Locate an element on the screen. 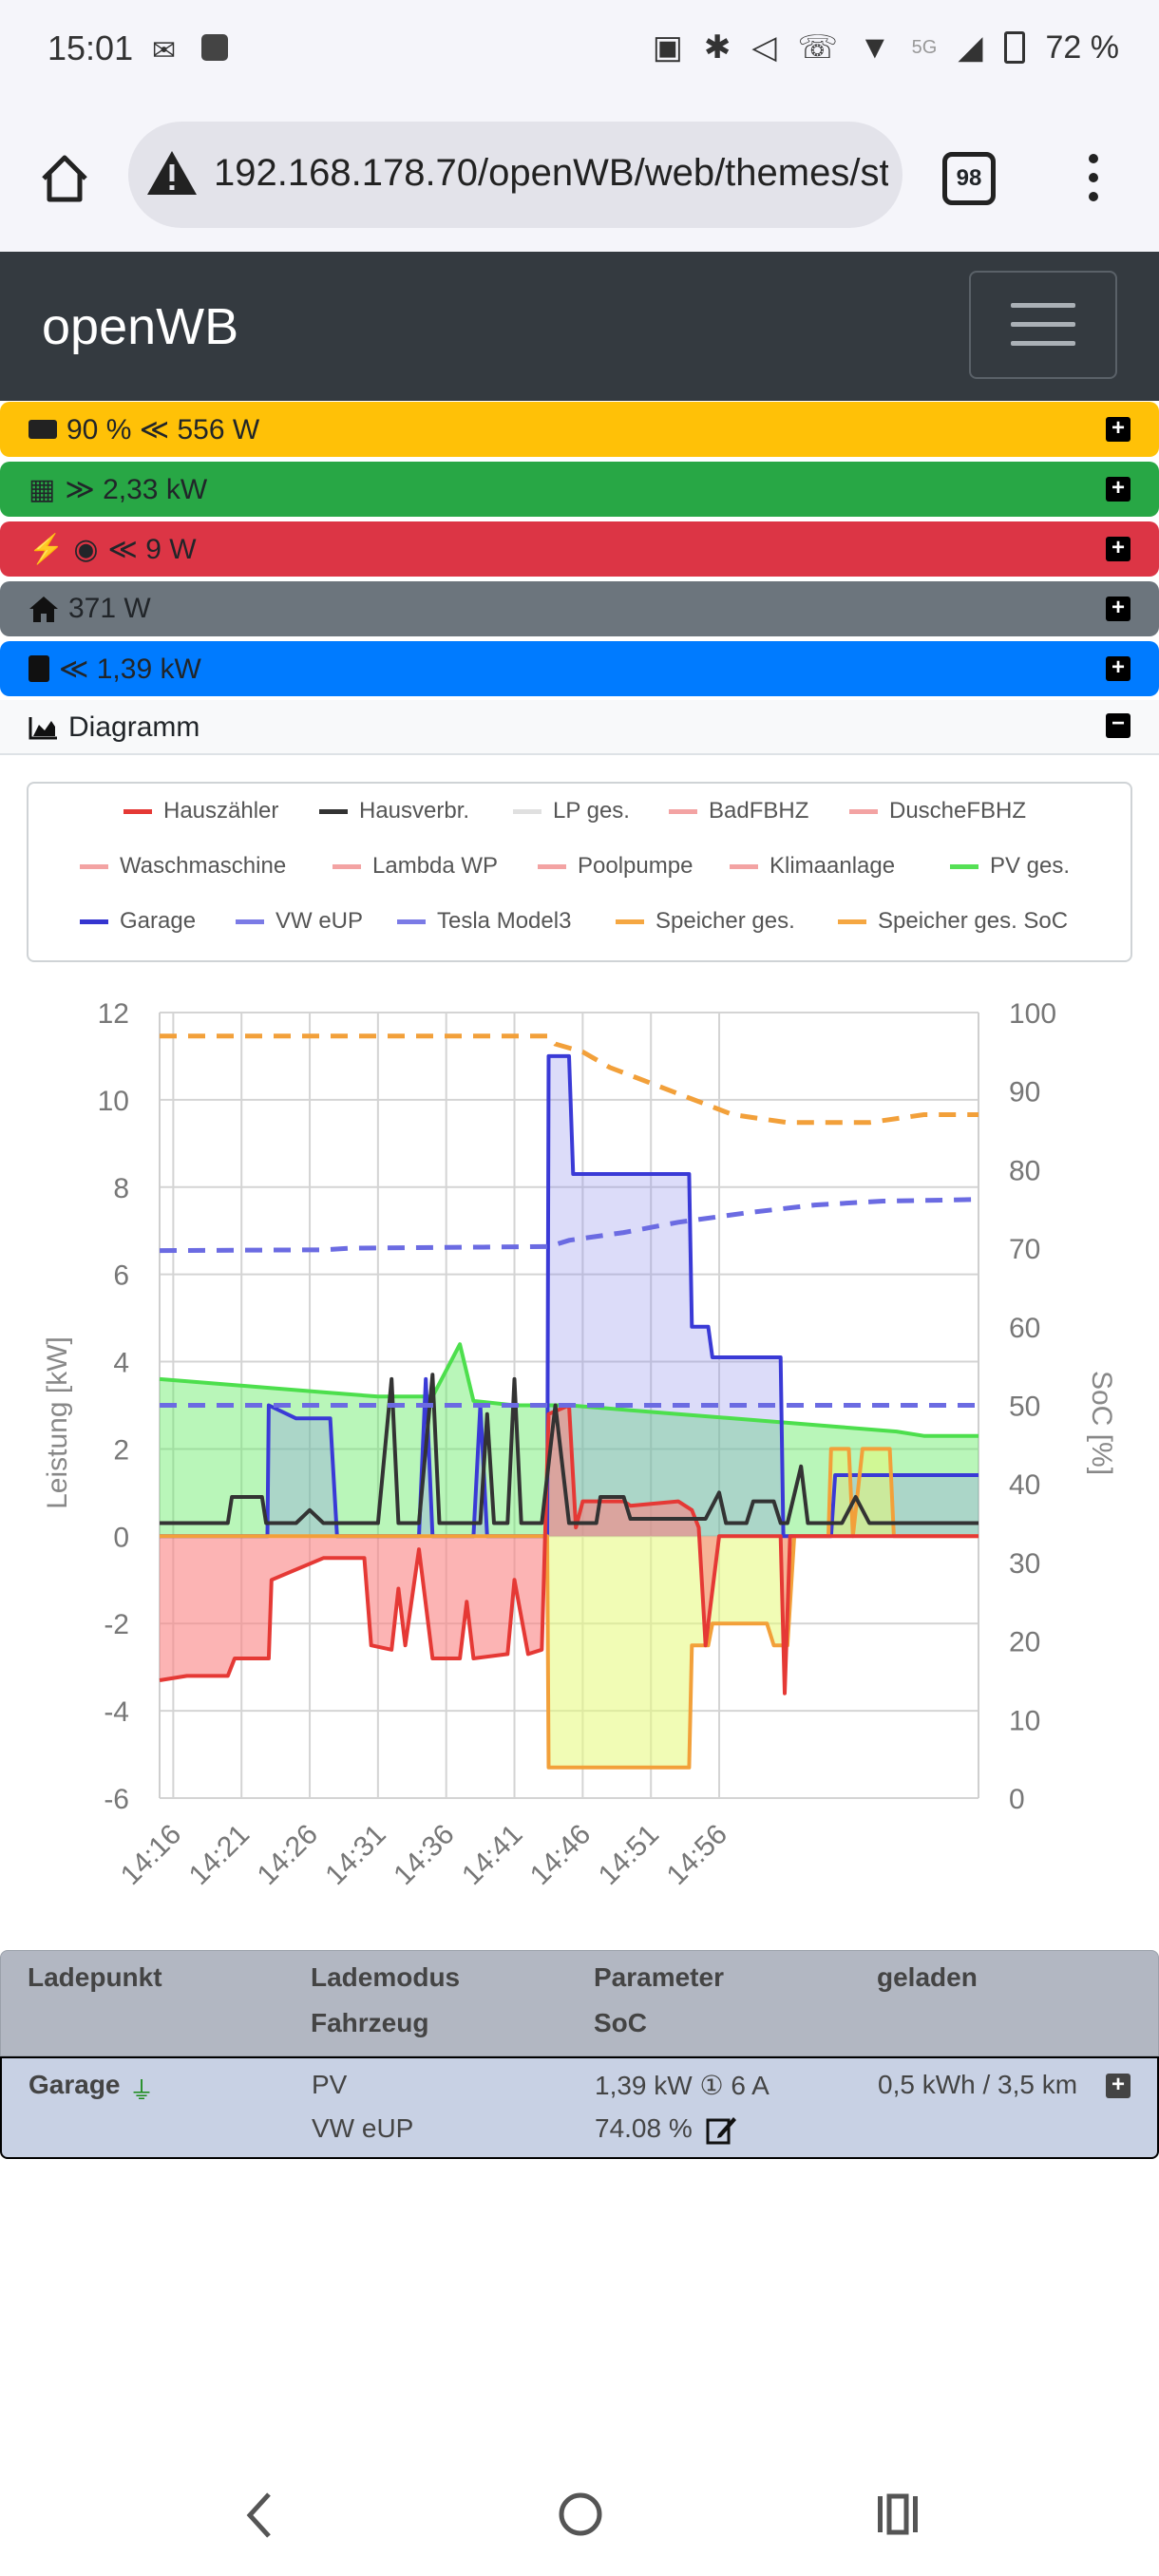 This screenshot has height=2576, width=1159. y-tick-label: 12 is located at coordinates (113, 1014).